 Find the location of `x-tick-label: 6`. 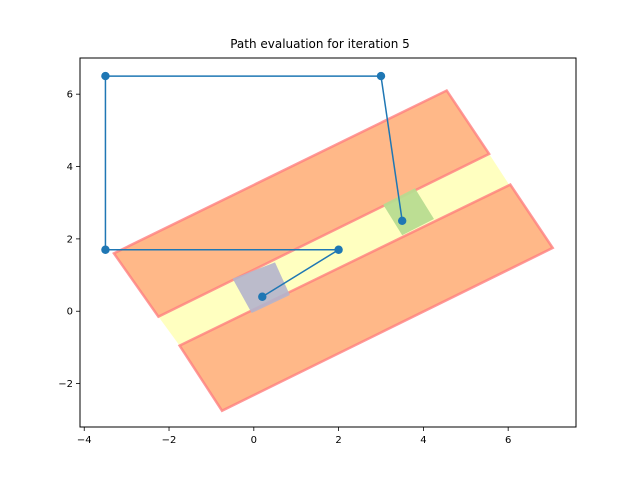

x-tick-label: 6 is located at coordinates (508, 440).